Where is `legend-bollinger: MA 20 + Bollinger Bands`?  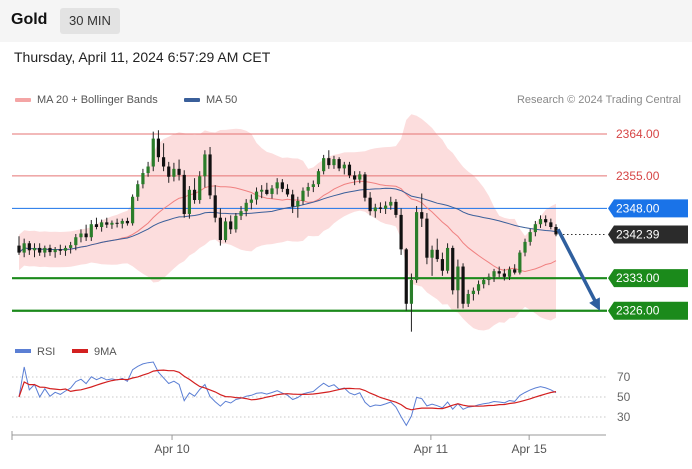 legend-bollinger: MA 20 + Bollinger Bands is located at coordinates (86, 100).